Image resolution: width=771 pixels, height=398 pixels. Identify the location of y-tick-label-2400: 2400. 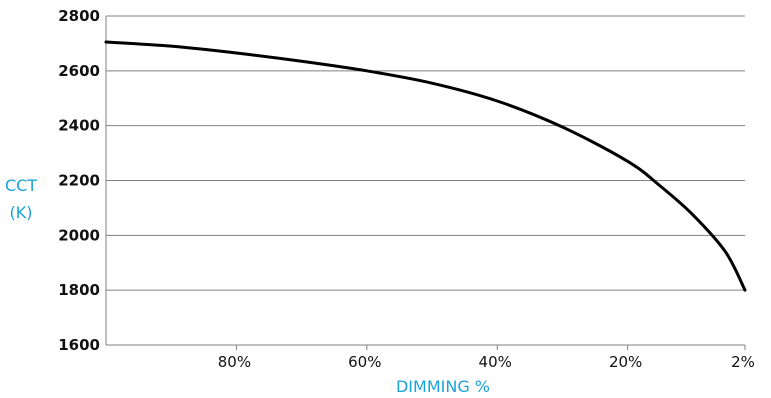
(79, 126).